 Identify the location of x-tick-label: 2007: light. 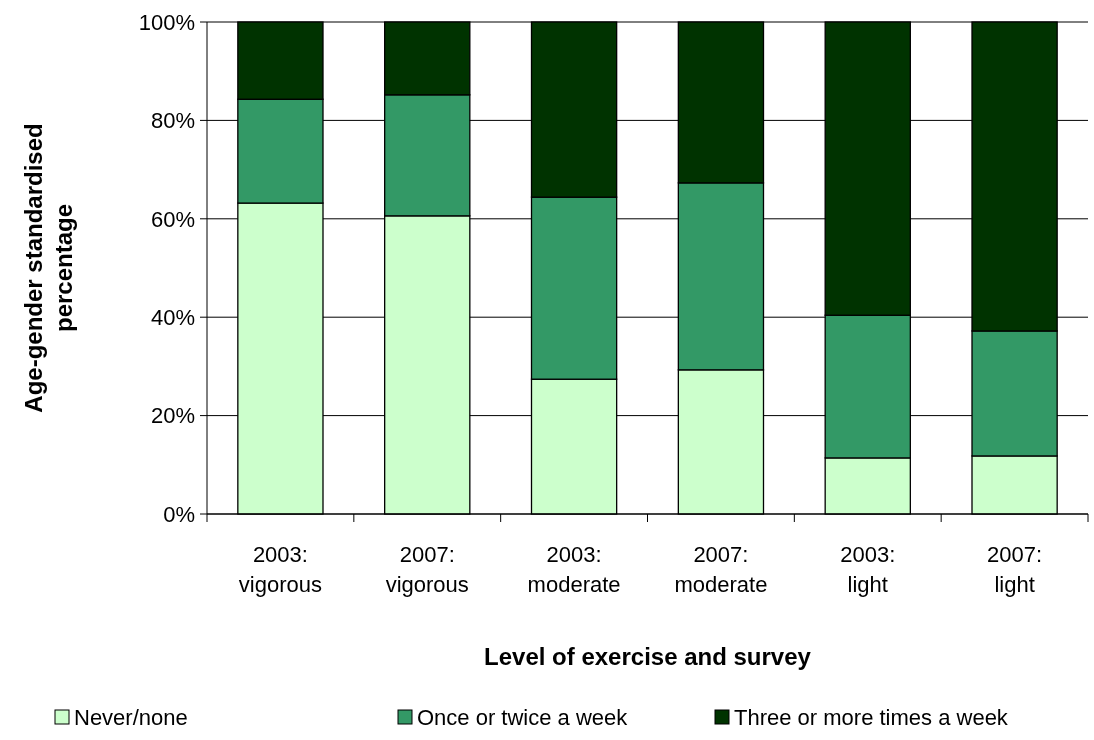
(1015, 569).